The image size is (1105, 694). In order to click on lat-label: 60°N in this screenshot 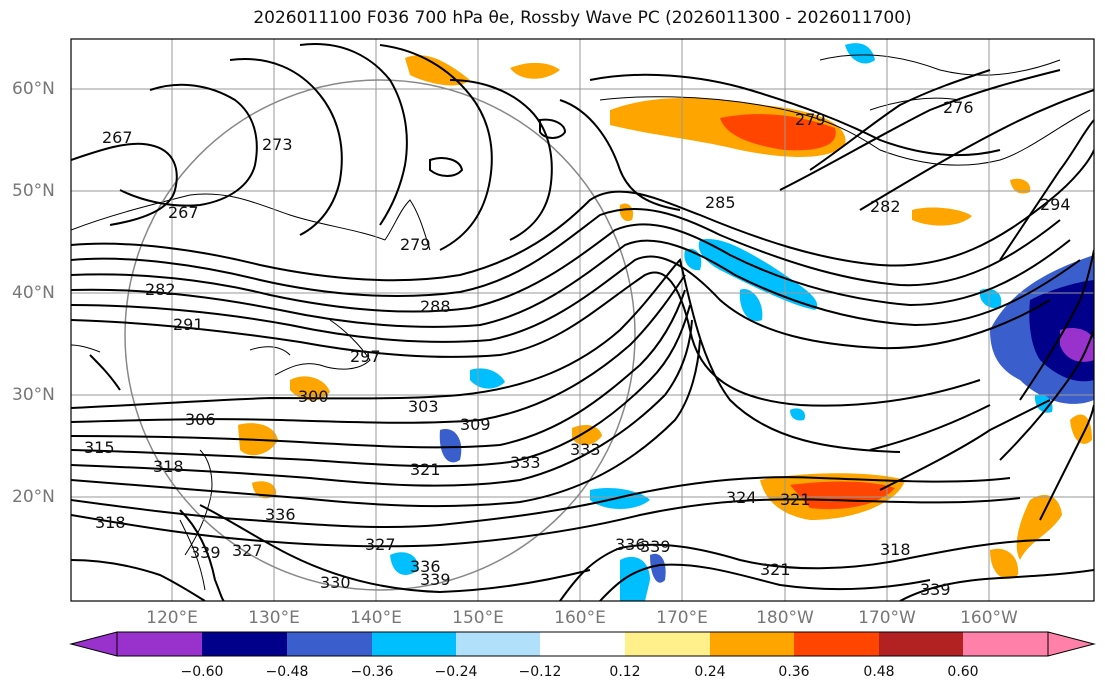, I will do `click(33, 89)`.